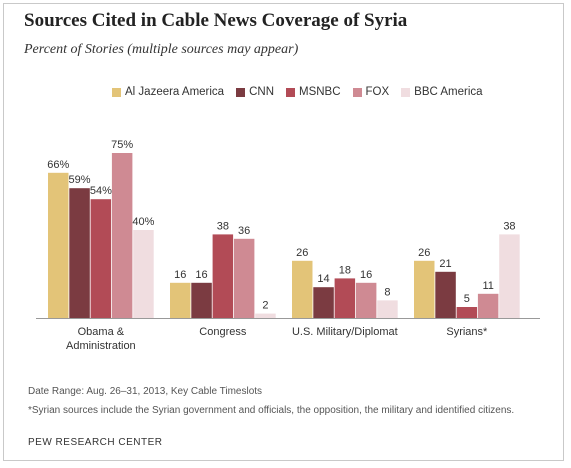  Describe the element at coordinates (223, 332) in the screenshot. I see `category-label: Congress` at that location.